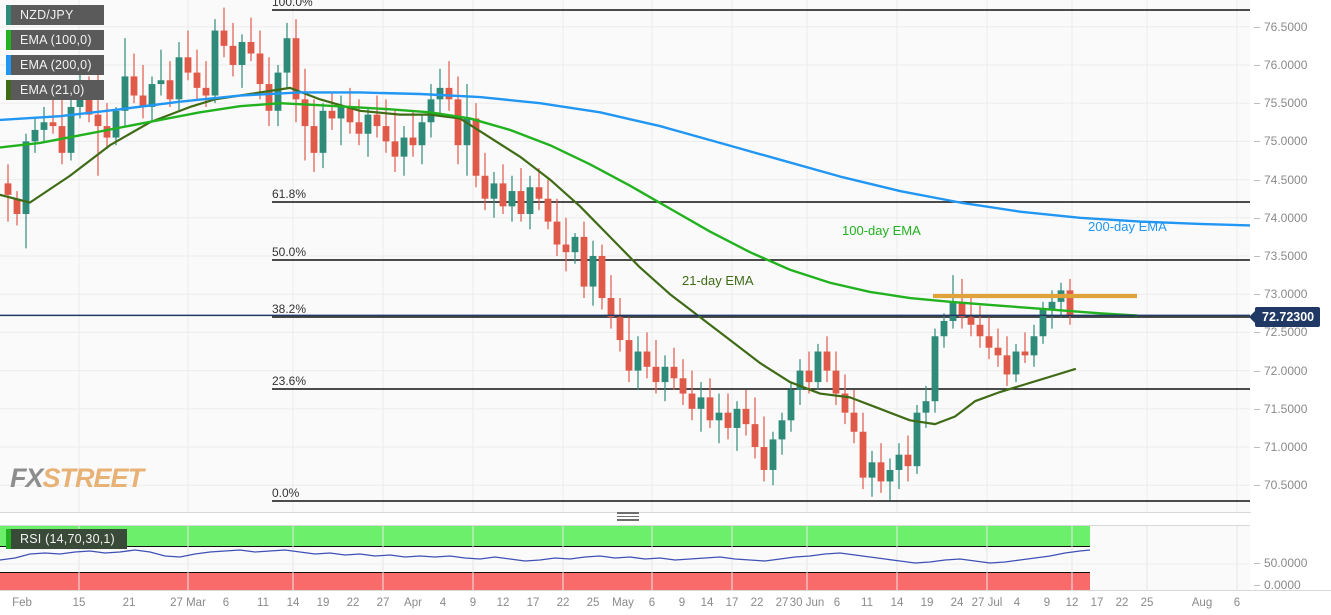 This screenshot has width=1331, height=615. What do you see at coordinates (1202, 603) in the screenshot?
I see `time-axis-tick-label: Aug` at bounding box center [1202, 603].